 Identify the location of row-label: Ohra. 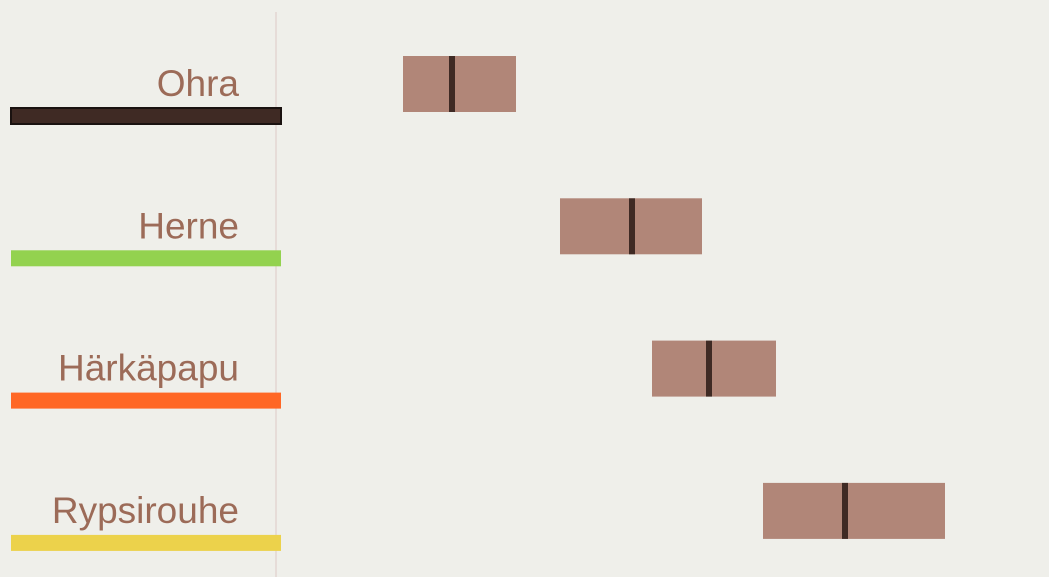
(198, 83).